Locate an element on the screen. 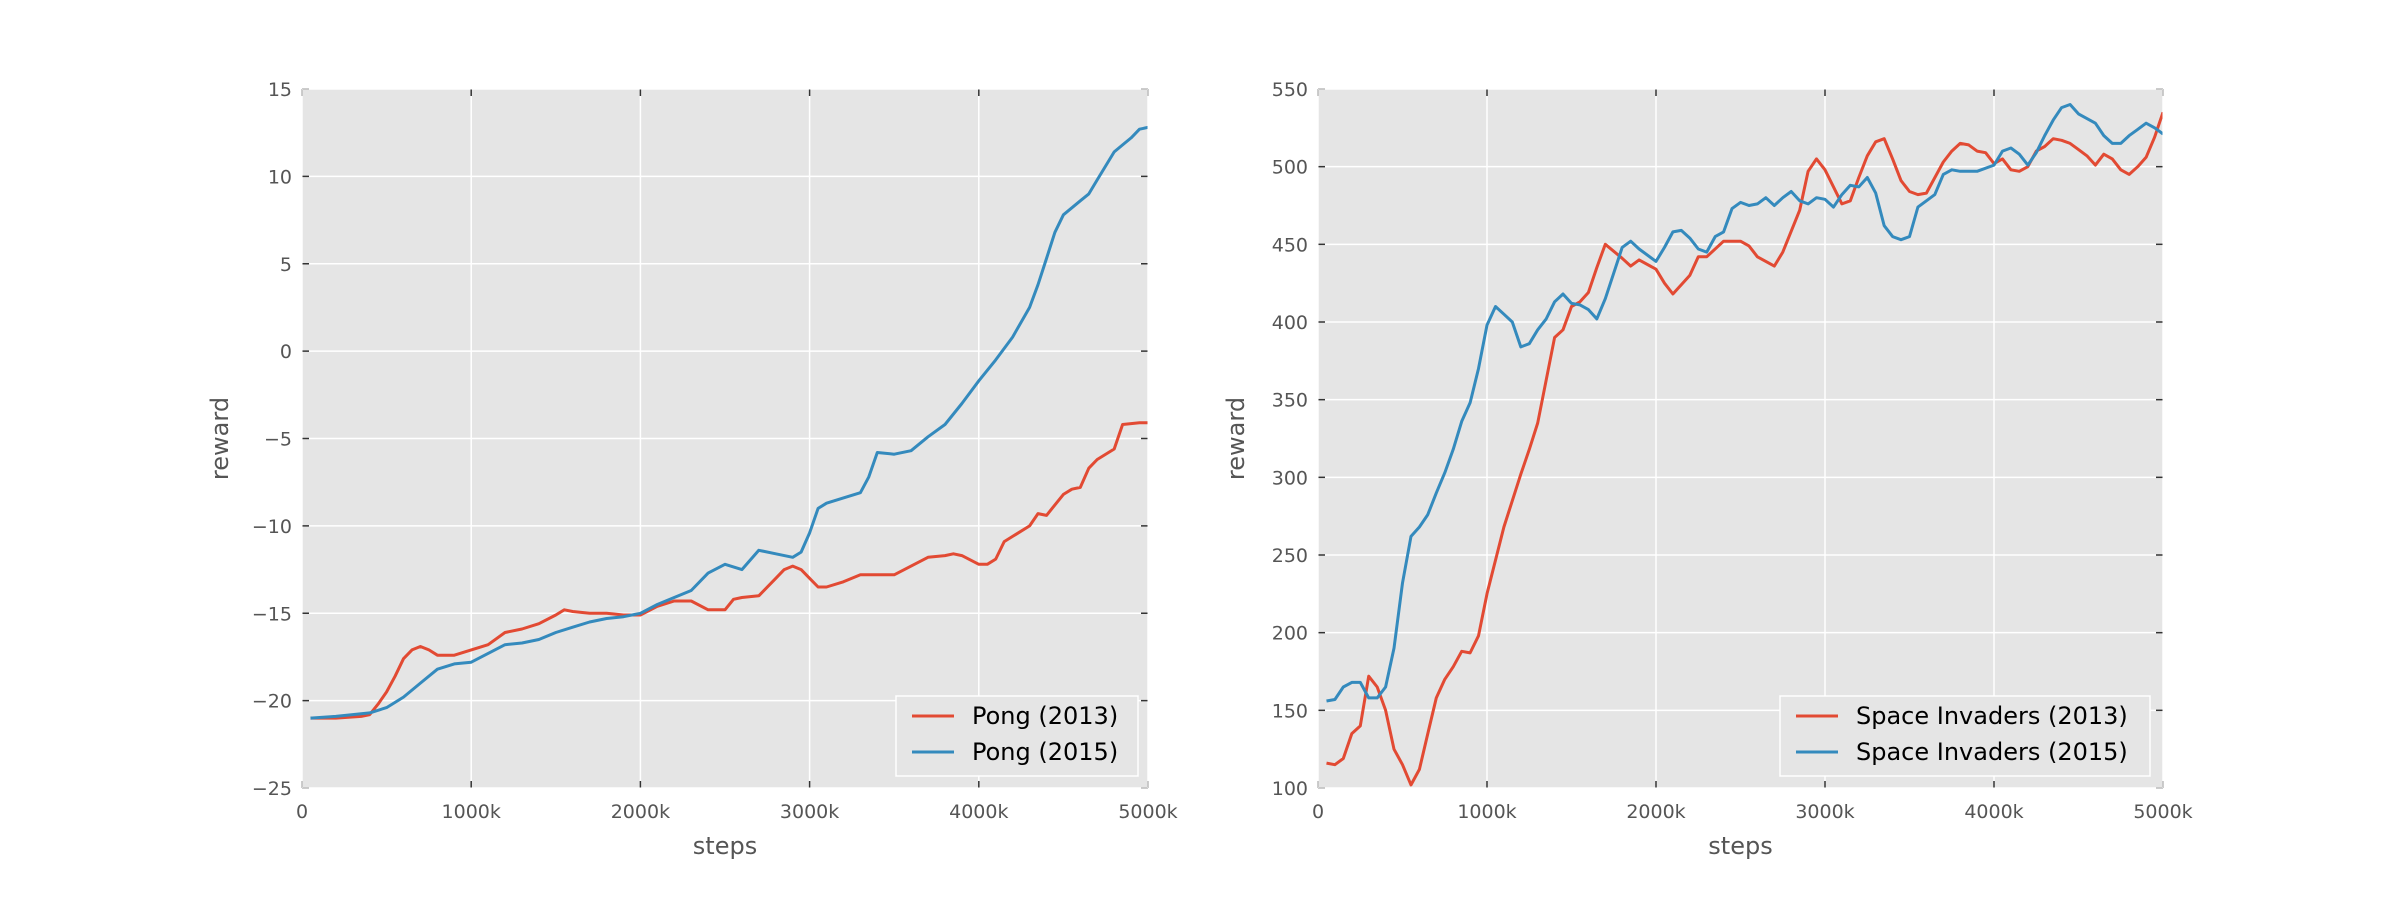 The height and width of the screenshot is (901, 2400). y-tick-label: 450 is located at coordinates (1290, 245).